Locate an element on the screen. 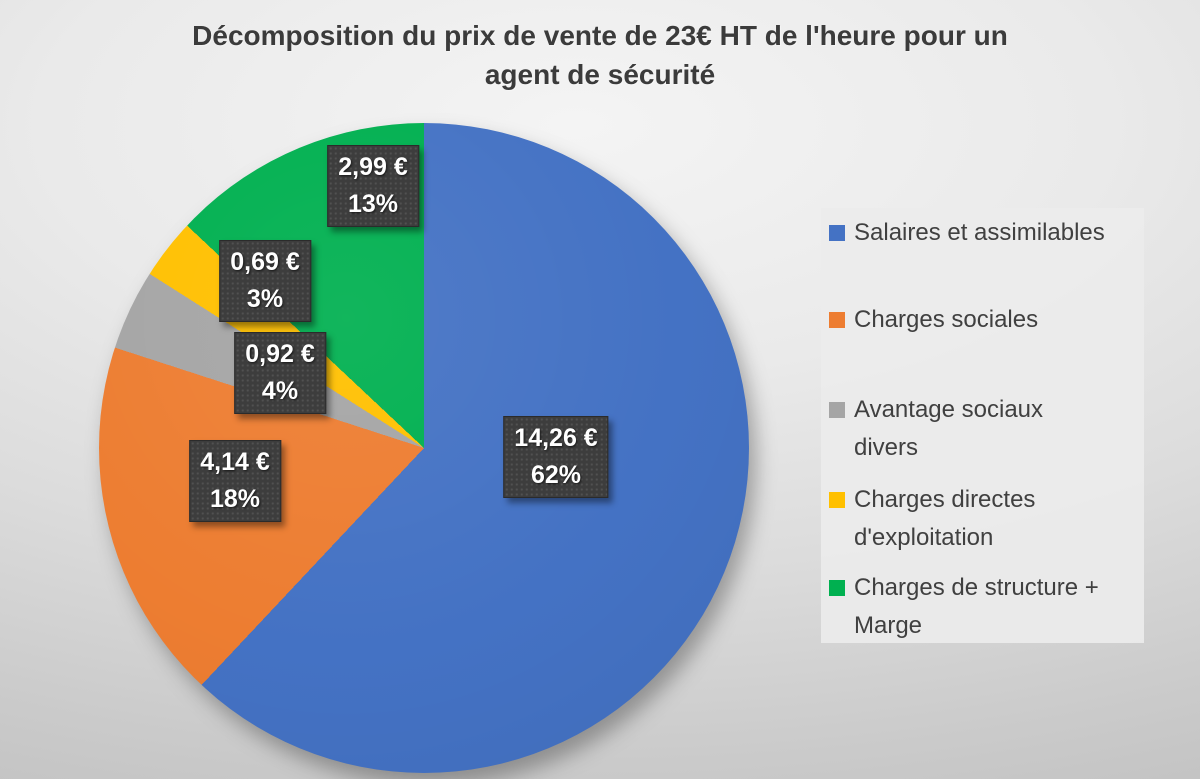 Image resolution: width=1200 pixels, height=779 pixels. legend-swatch-charges-directes is located at coordinates (837, 500).